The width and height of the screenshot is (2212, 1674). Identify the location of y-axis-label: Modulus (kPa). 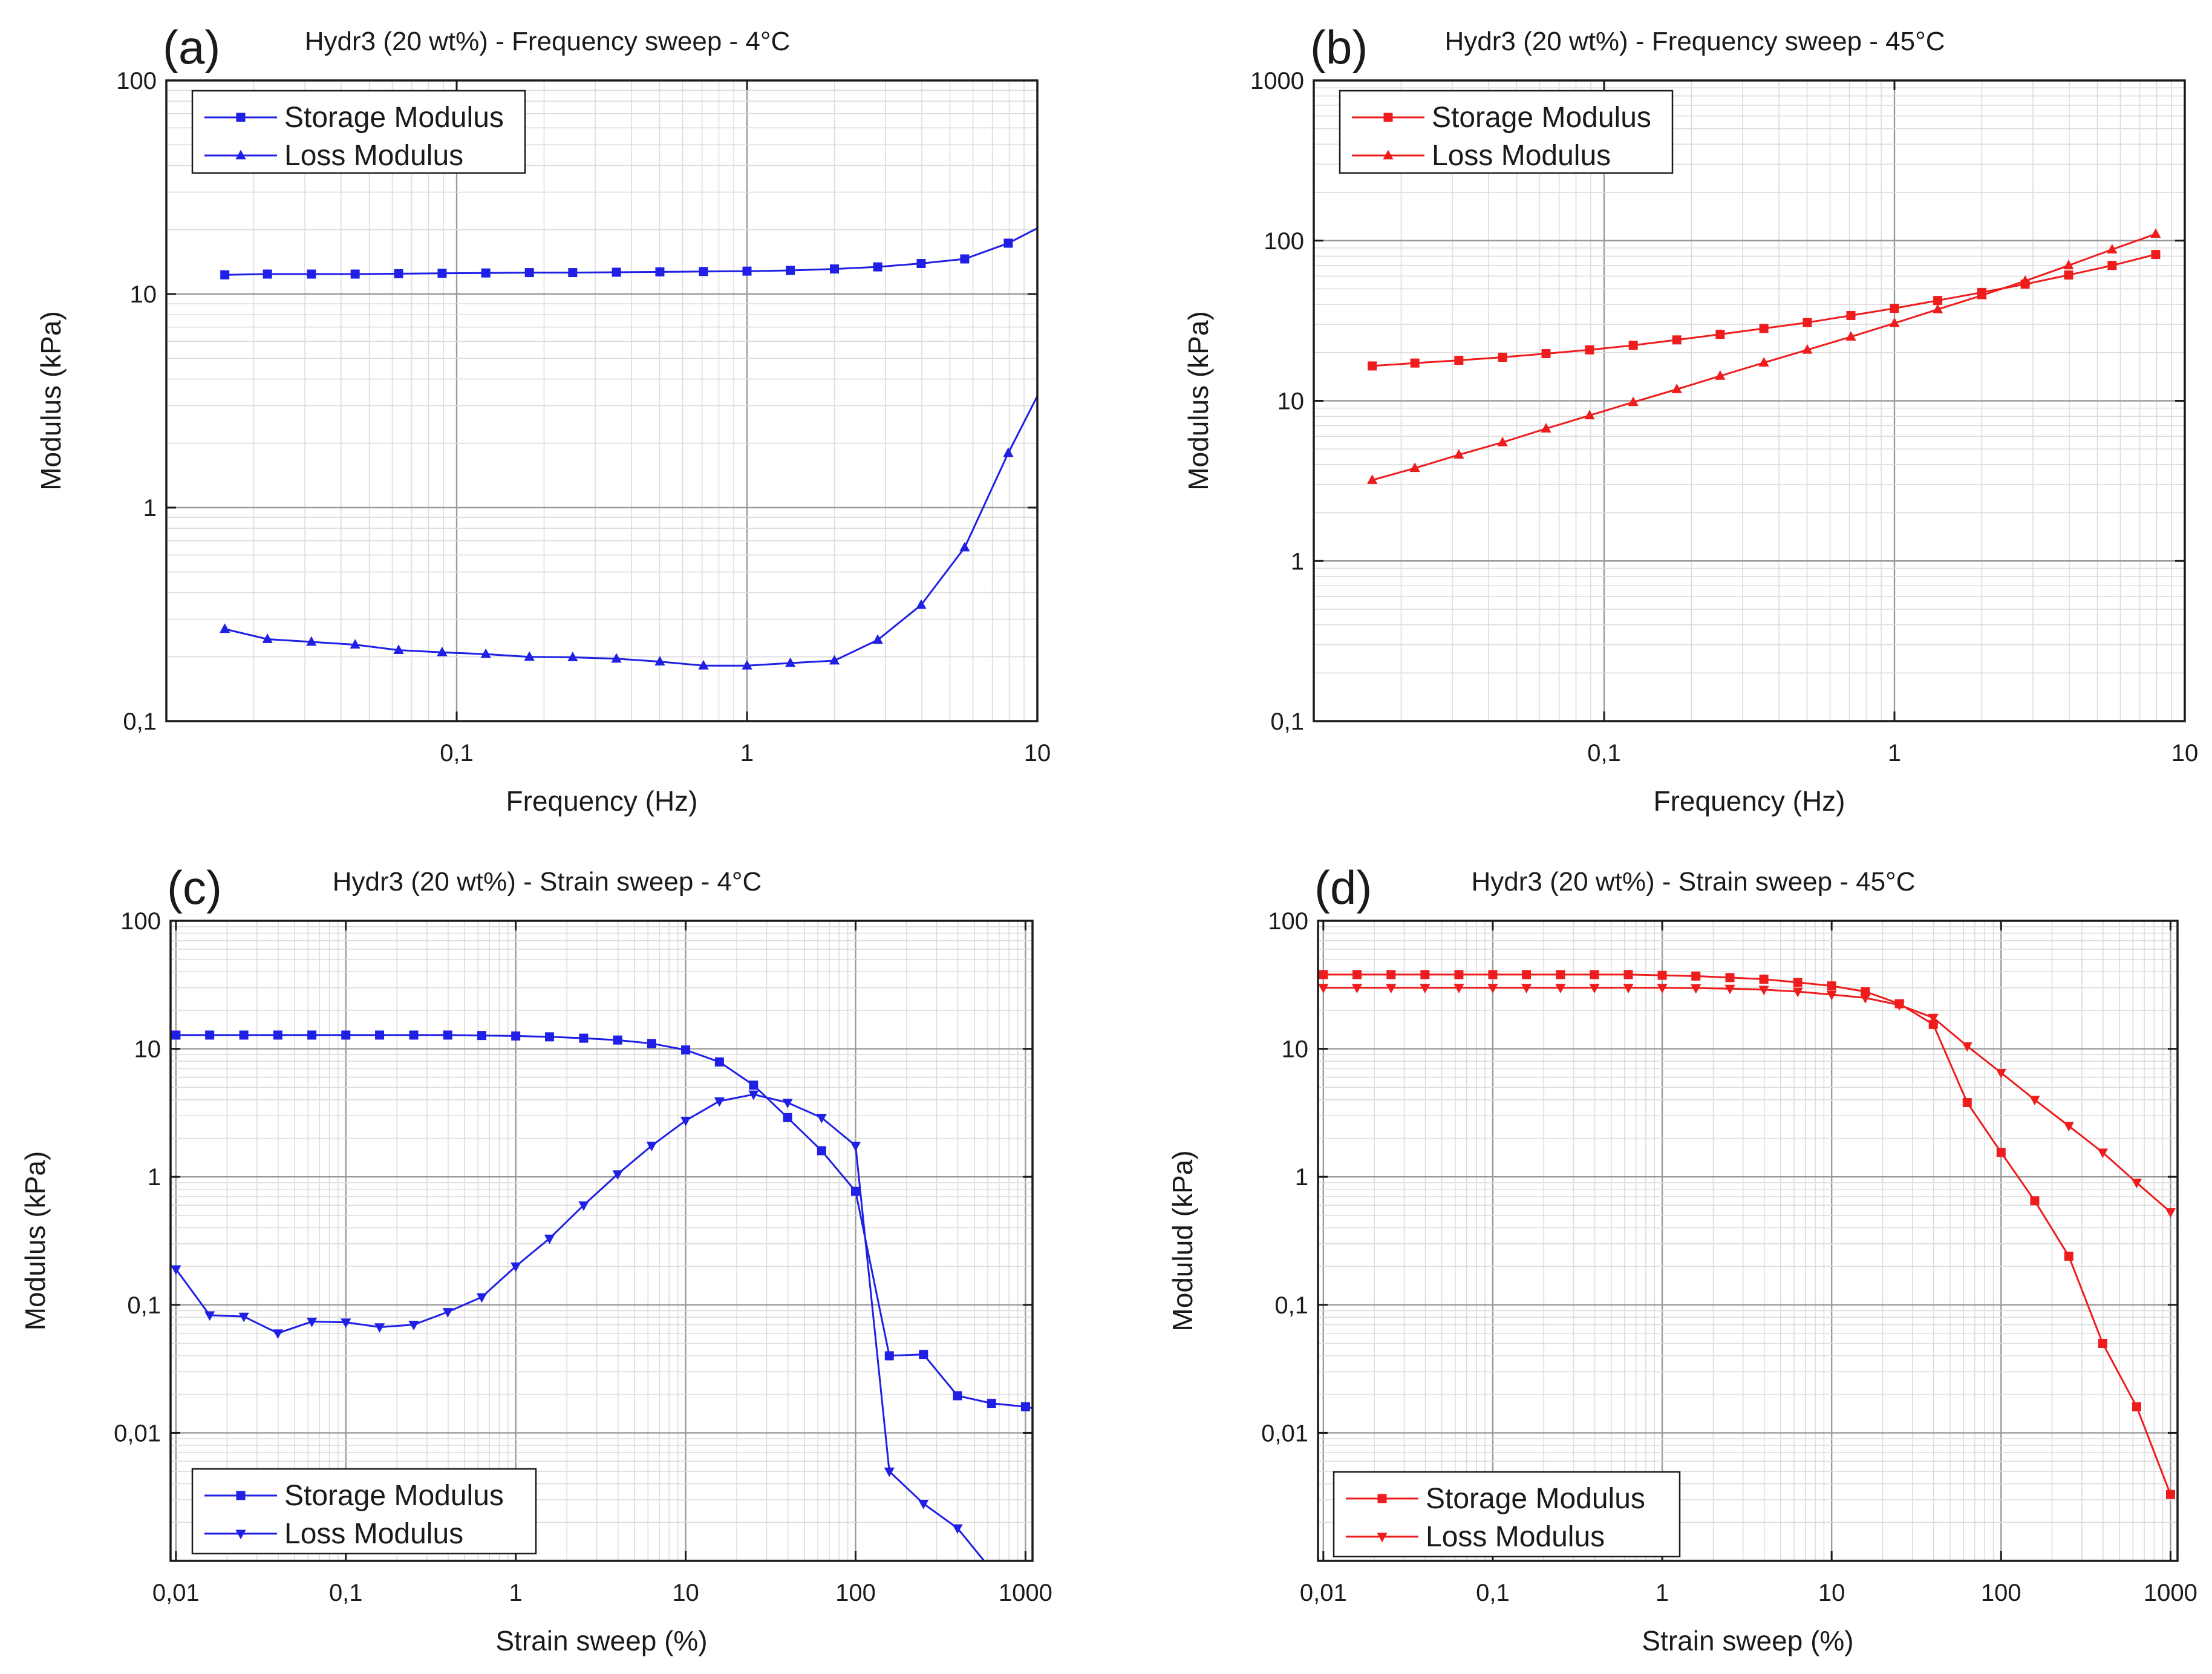
(1198, 401).